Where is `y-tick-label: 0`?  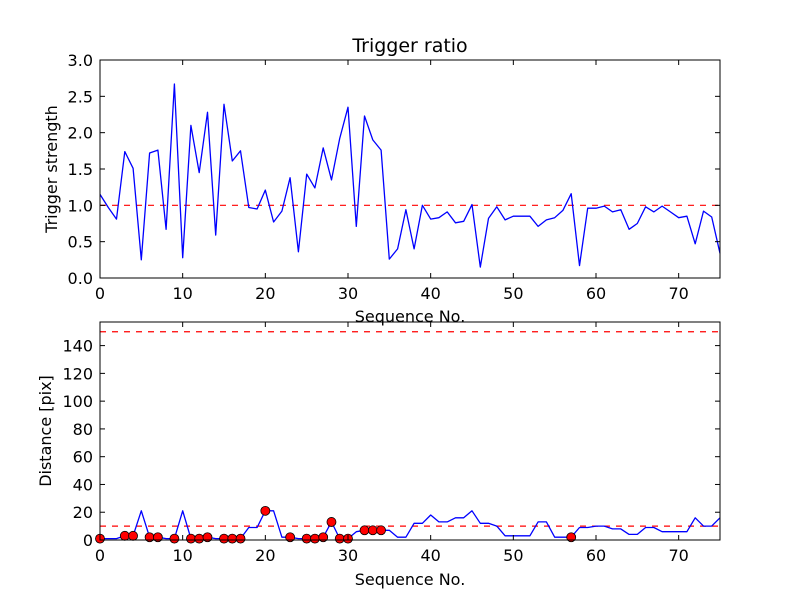
y-tick-label: 0 is located at coordinates (88, 540).